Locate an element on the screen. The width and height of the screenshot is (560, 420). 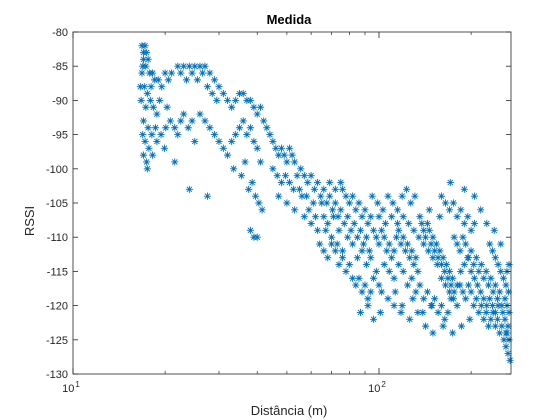
x-tick-label: 102 is located at coordinates (377, 387).